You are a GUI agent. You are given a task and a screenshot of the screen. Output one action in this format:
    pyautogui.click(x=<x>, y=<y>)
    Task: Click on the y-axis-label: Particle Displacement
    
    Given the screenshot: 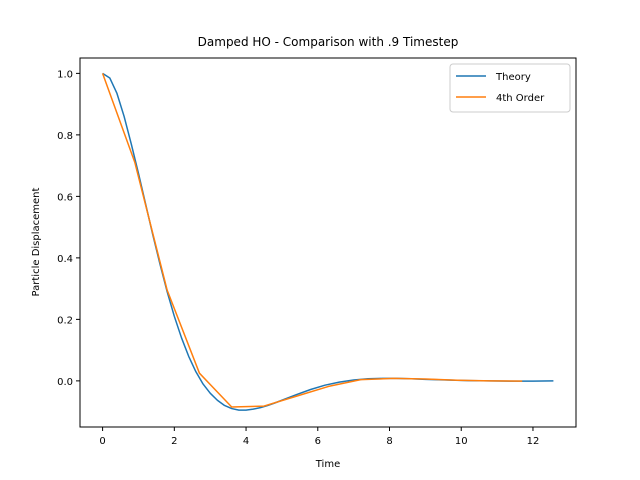 What is the action you would take?
    pyautogui.click(x=36, y=241)
    